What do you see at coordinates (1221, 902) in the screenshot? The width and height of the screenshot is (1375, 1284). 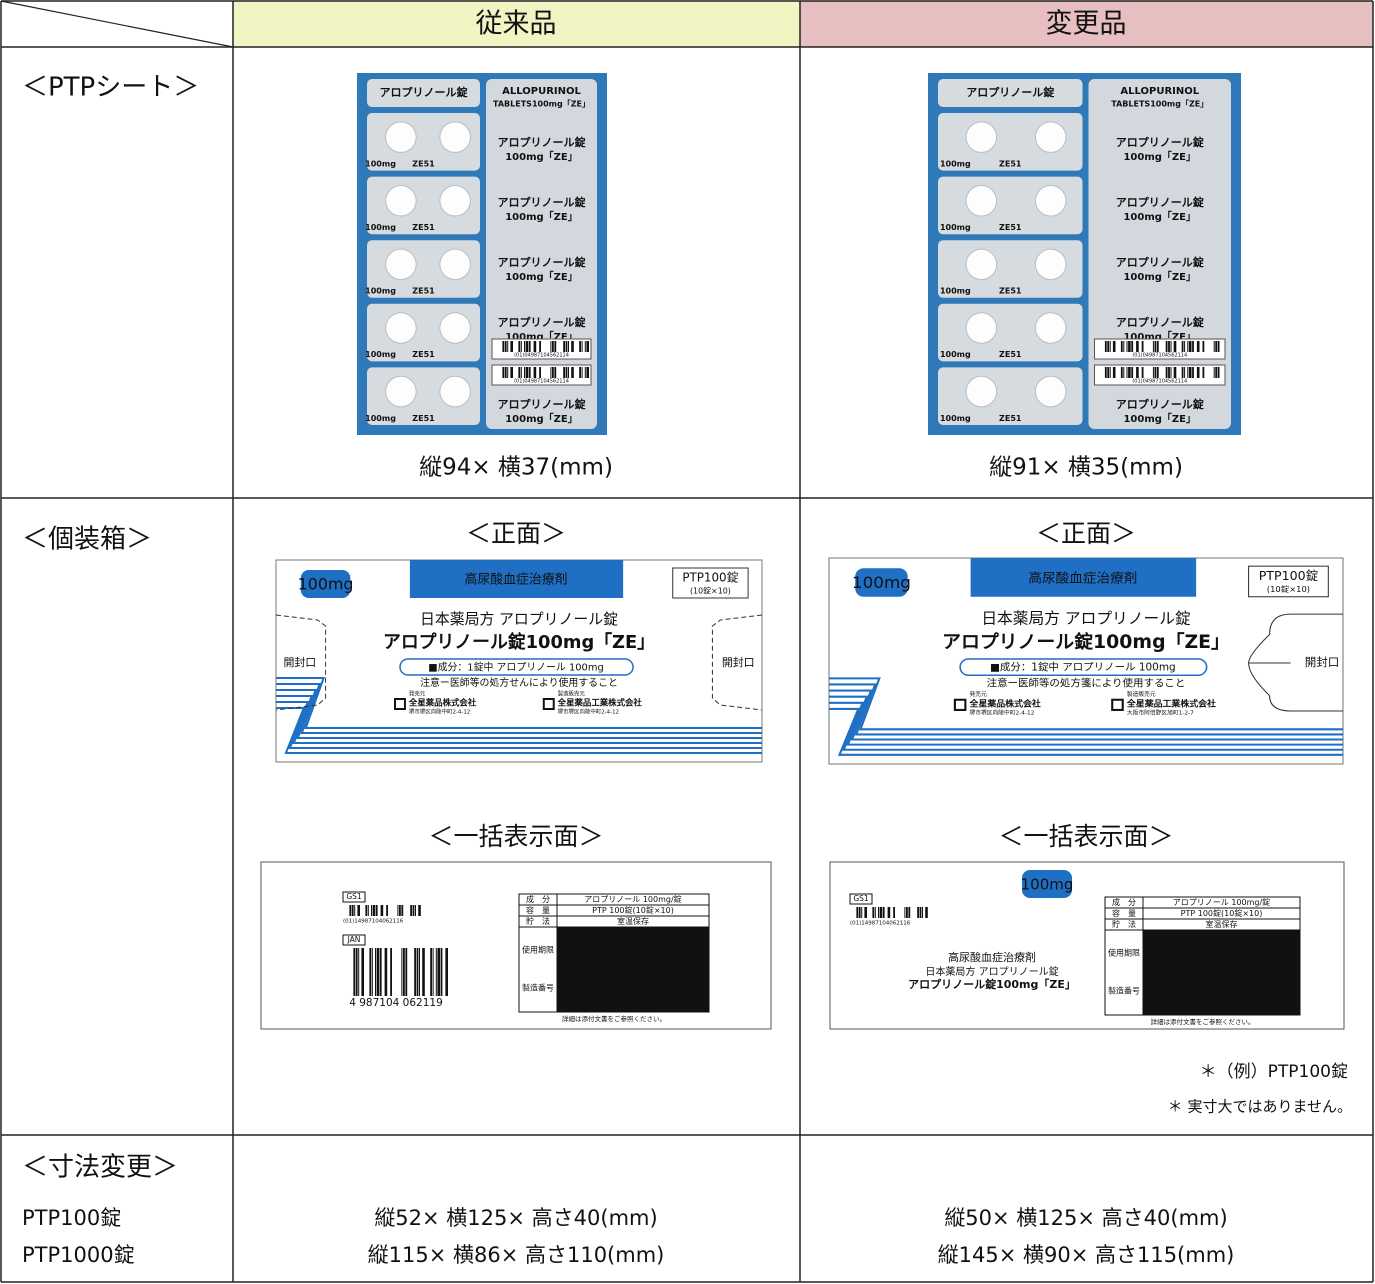 I see `spec-value: アロプリノール 100mg/錠` at bounding box center [1221, 902].